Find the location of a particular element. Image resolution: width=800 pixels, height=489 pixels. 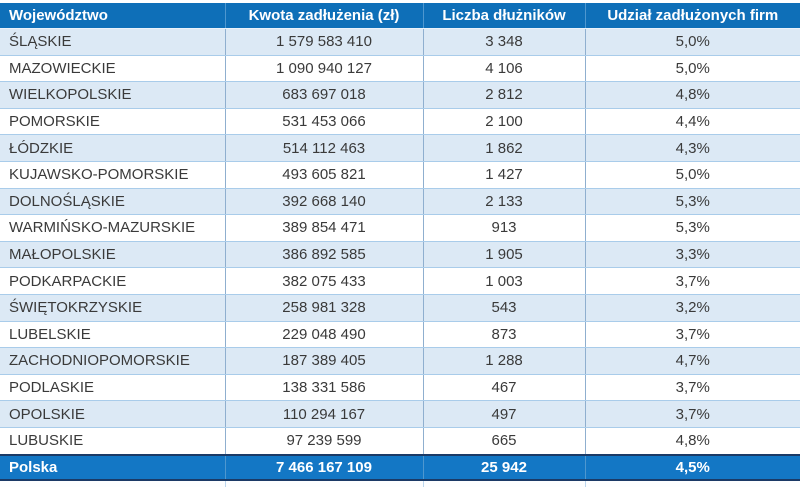

cell-region: ŚWIĘTOKRZYSKIE is located at coordinates (112, 307).